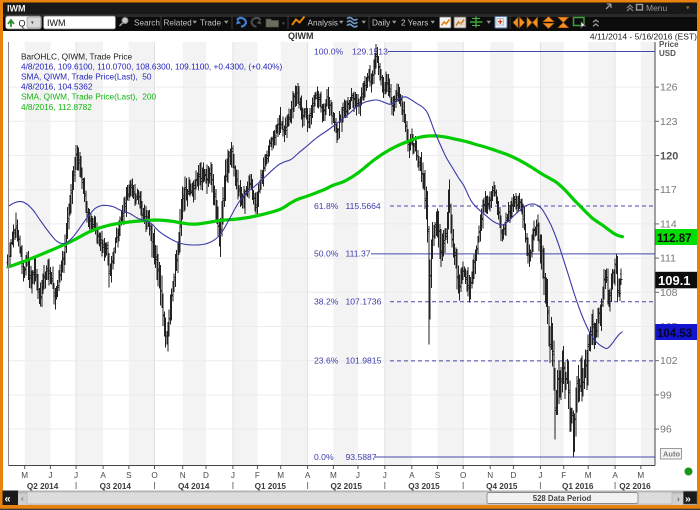 The image size is (700, 510). Describe the element at coordinates (666, 395) in the screenshot. I see `svg-text: 99` at that location.